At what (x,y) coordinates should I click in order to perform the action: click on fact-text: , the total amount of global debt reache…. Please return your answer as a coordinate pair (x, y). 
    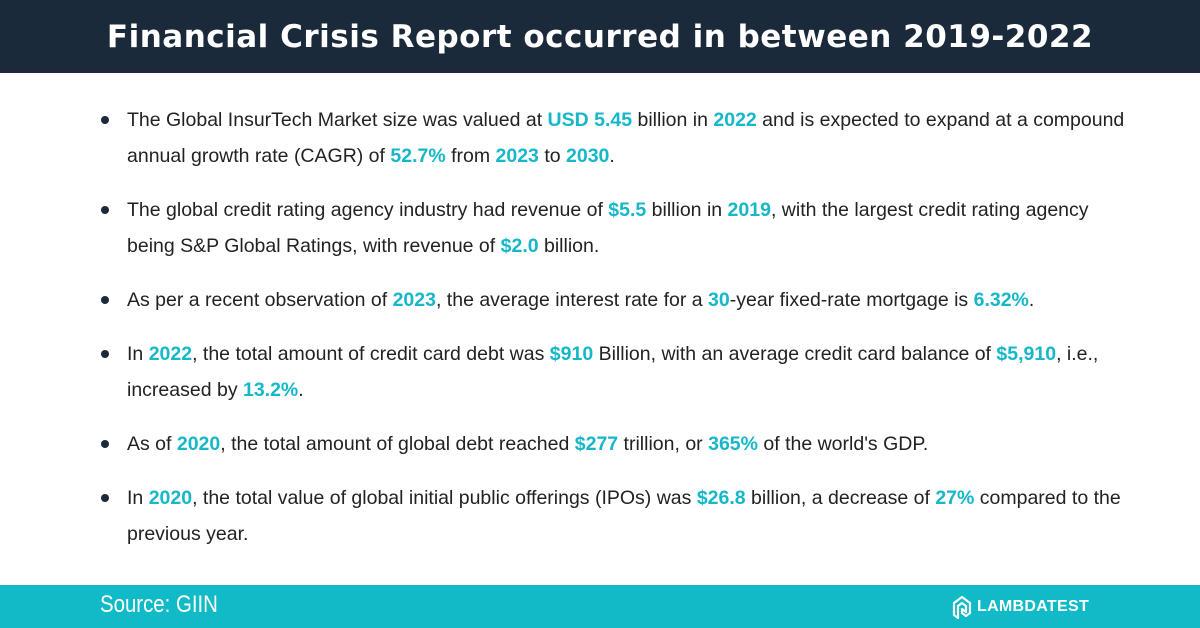
    Looking at the image, I should click on (397, 444).